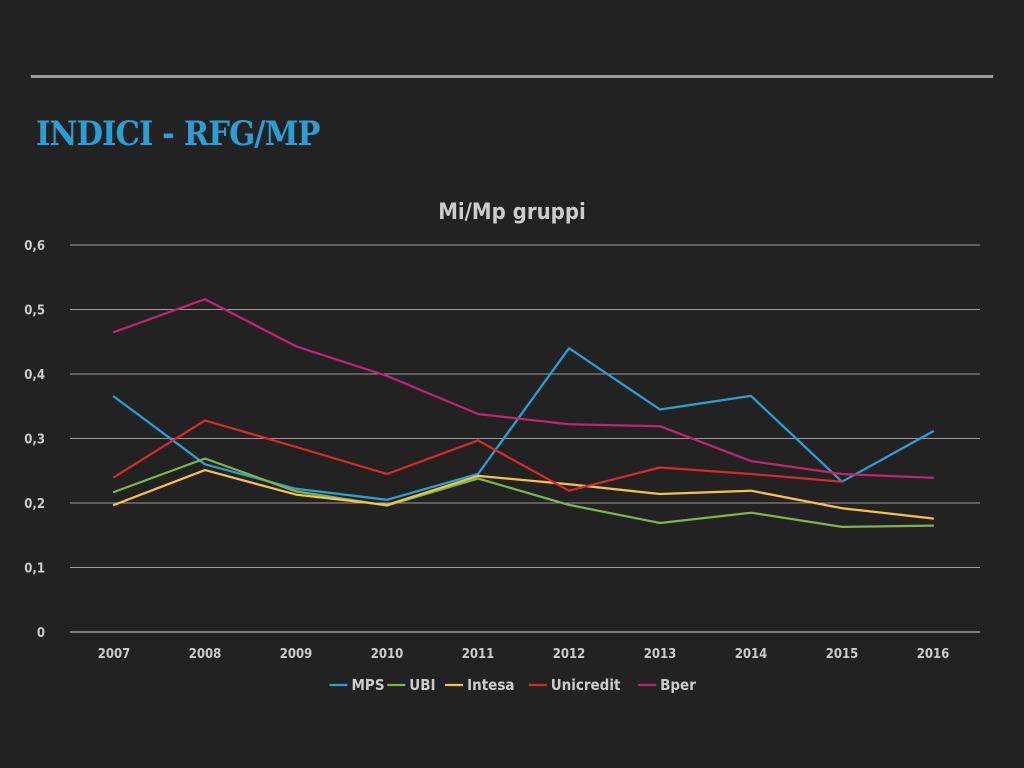 Image resolution: width=1024 pixels, height=768 pixels. What do you see at coordinates (34, 504) in the screenshot?
I see `y-tick-label: 0,2` at bounding box center [34, 504].